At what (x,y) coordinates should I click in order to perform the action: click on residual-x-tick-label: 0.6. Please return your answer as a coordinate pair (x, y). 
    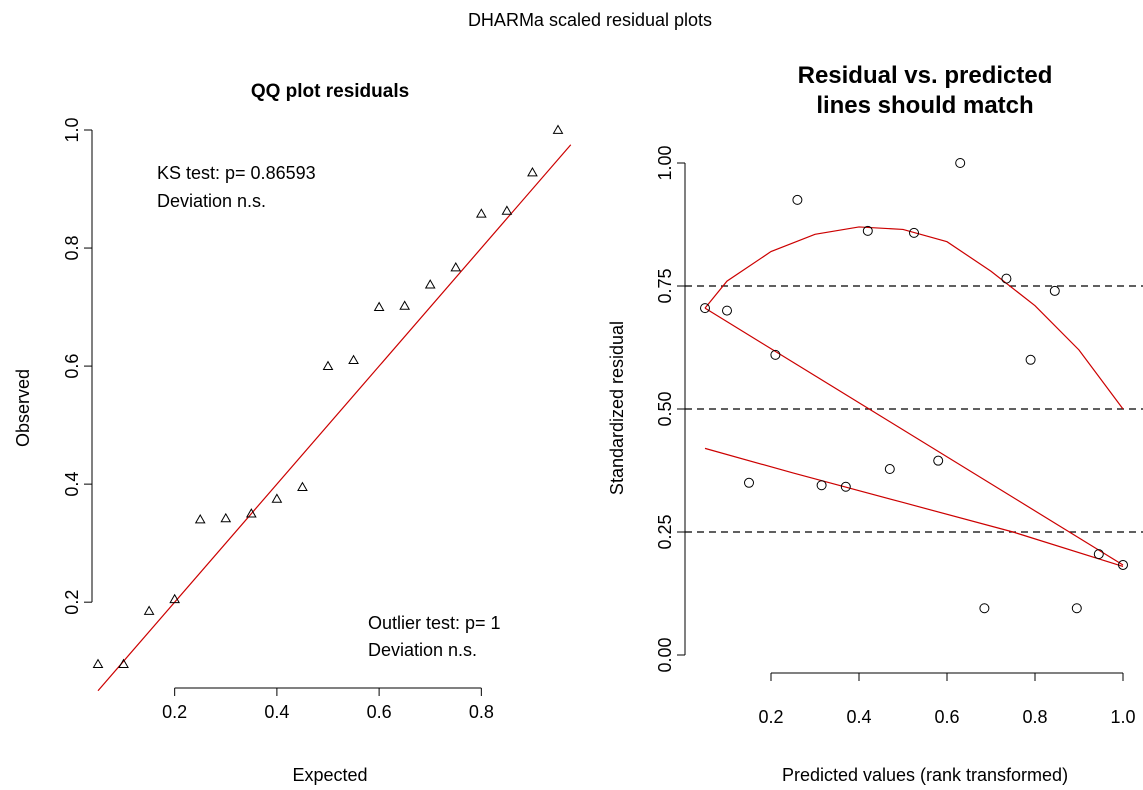
    Looking at the image, I should click on (946, 717).